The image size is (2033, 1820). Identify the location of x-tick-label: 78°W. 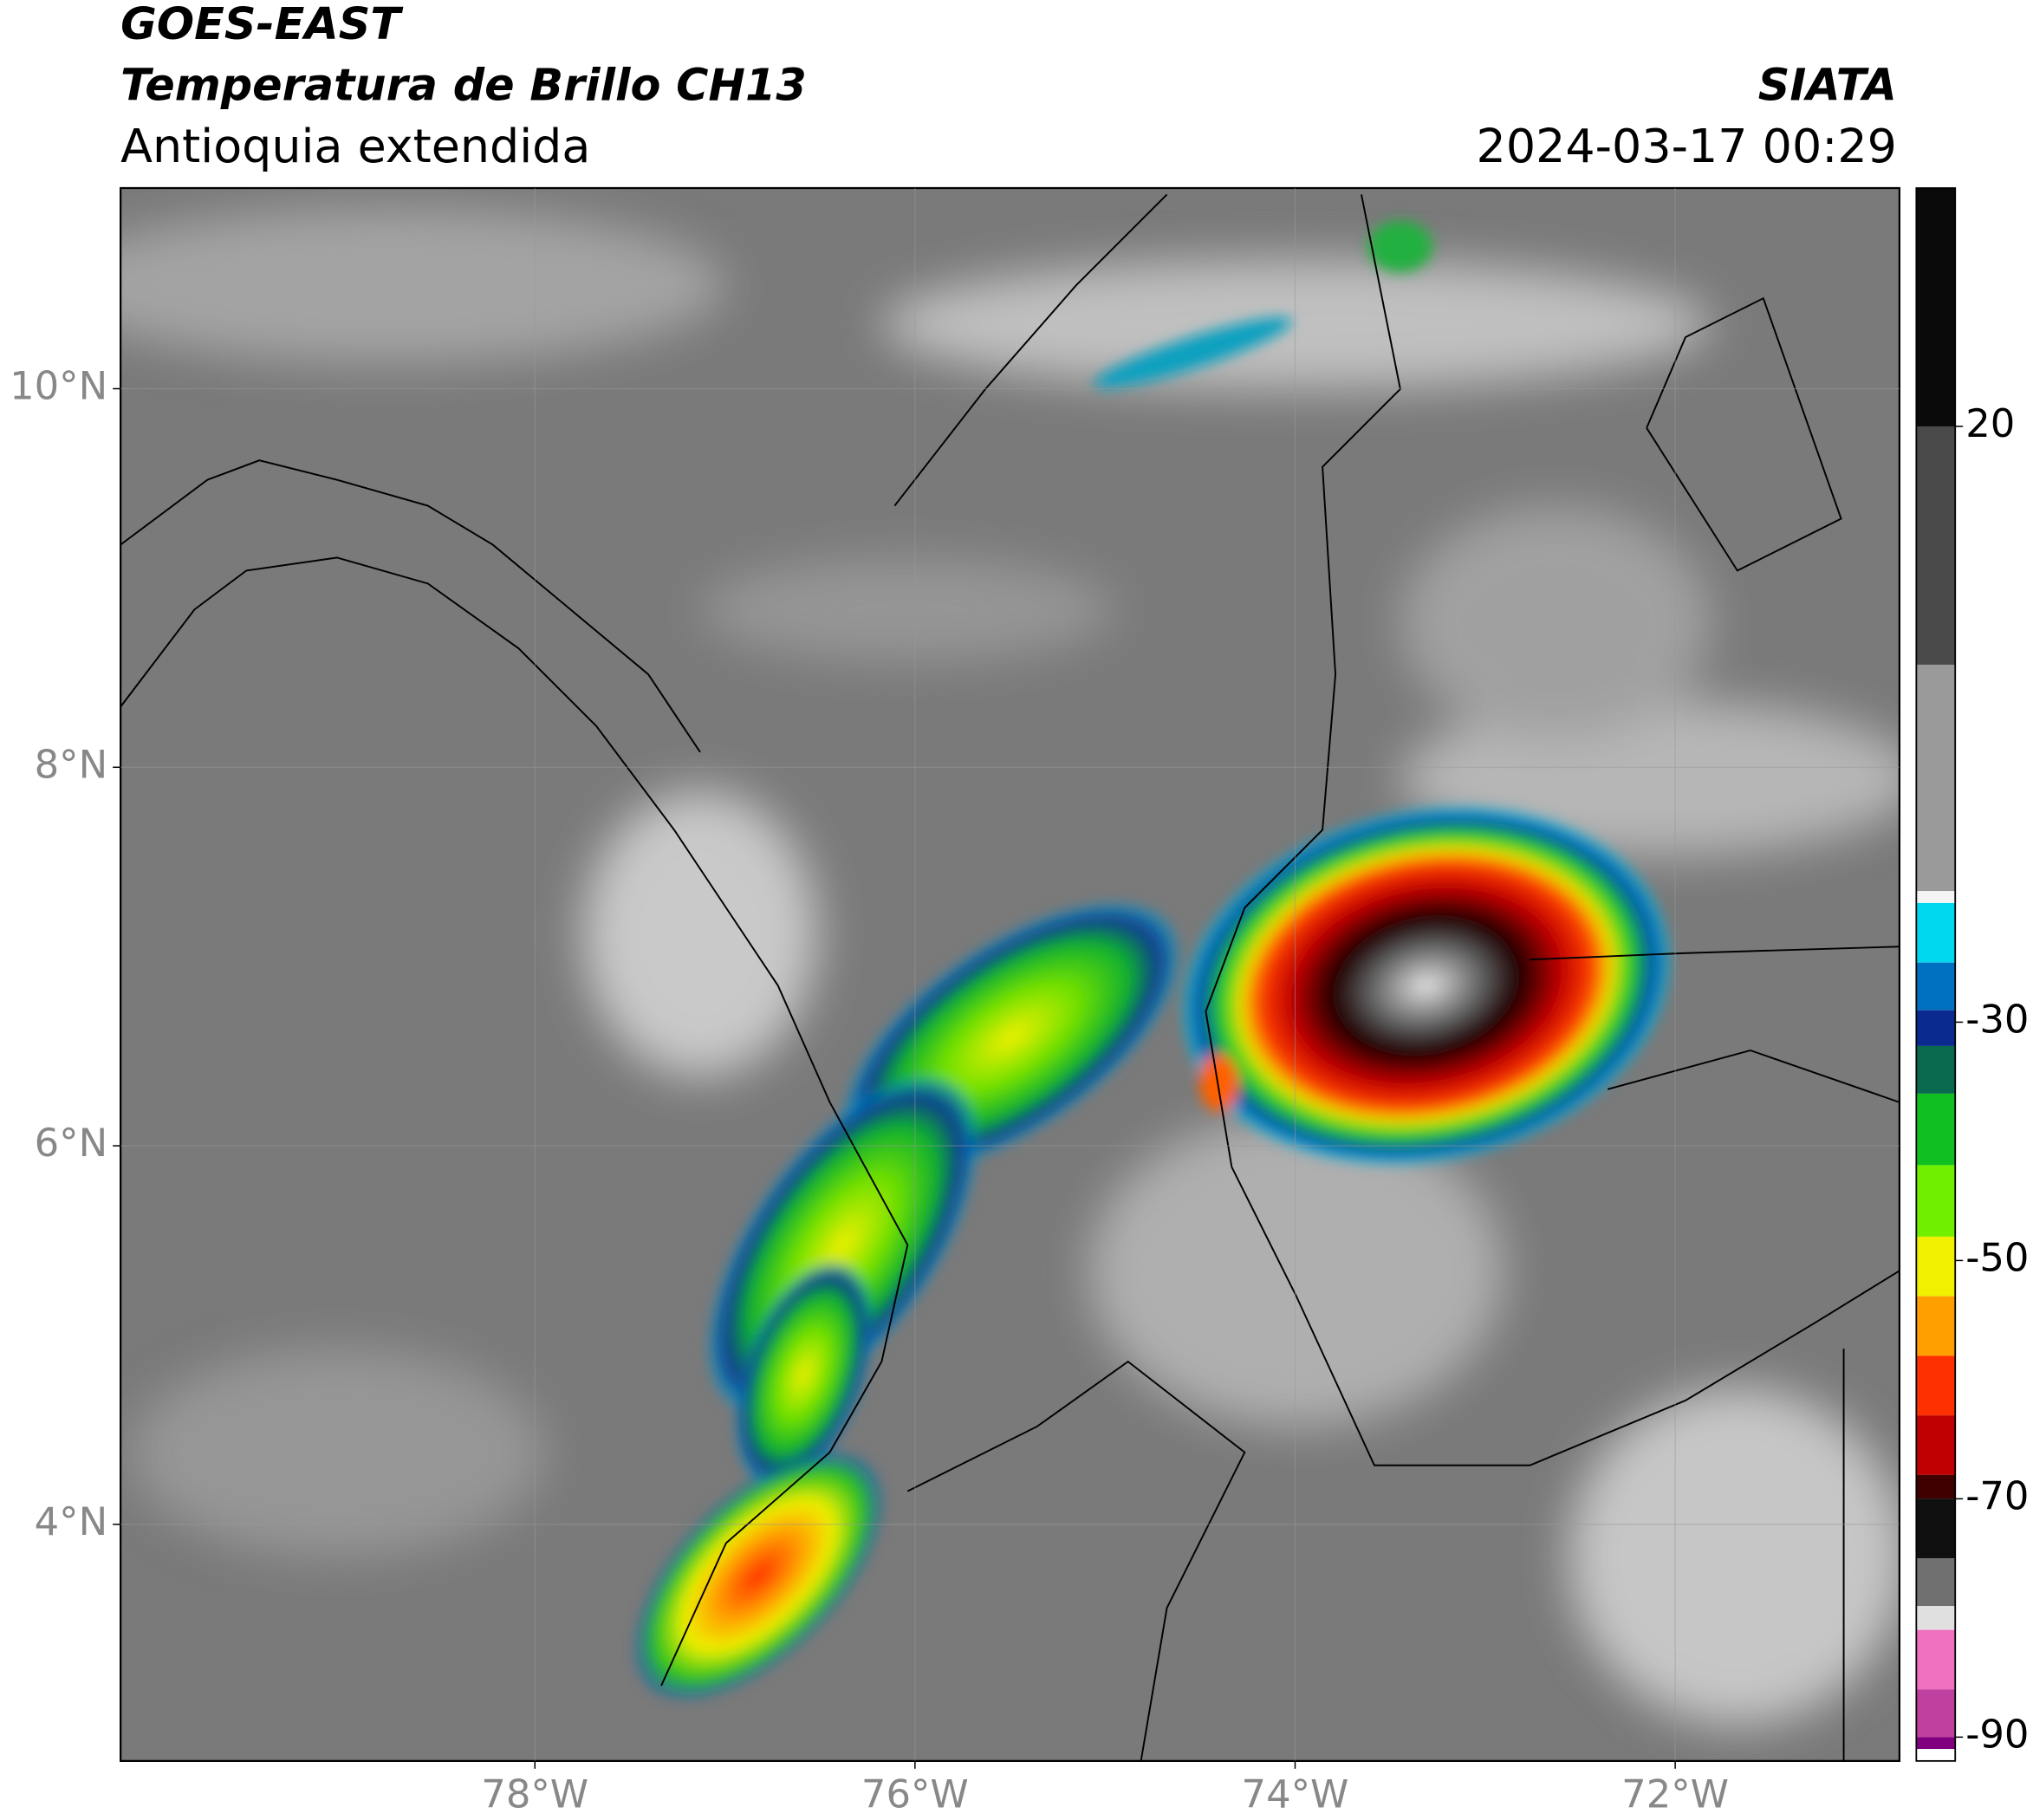
(534, 1794).